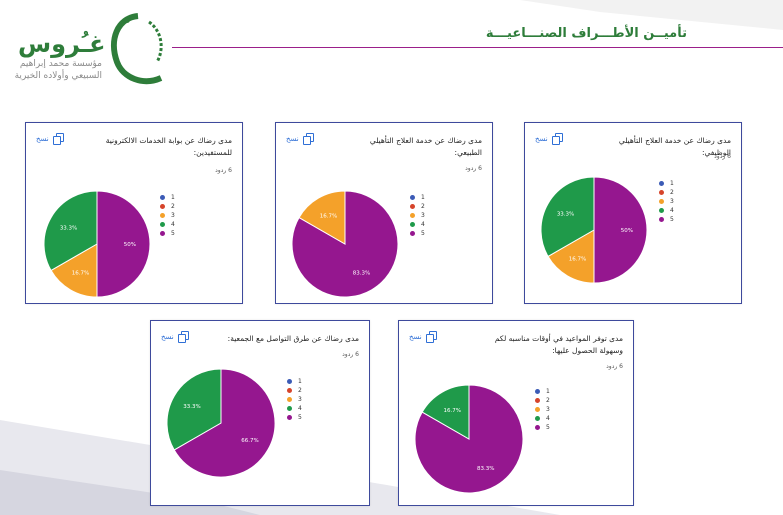 Image resolution: width=783 pixels, height=515 pixels. Describe the element at coordinates (586, 33) in the screenshot. I see `page-title: تأميــن الأطـــراف الصنـــاعيـــة` at that location.